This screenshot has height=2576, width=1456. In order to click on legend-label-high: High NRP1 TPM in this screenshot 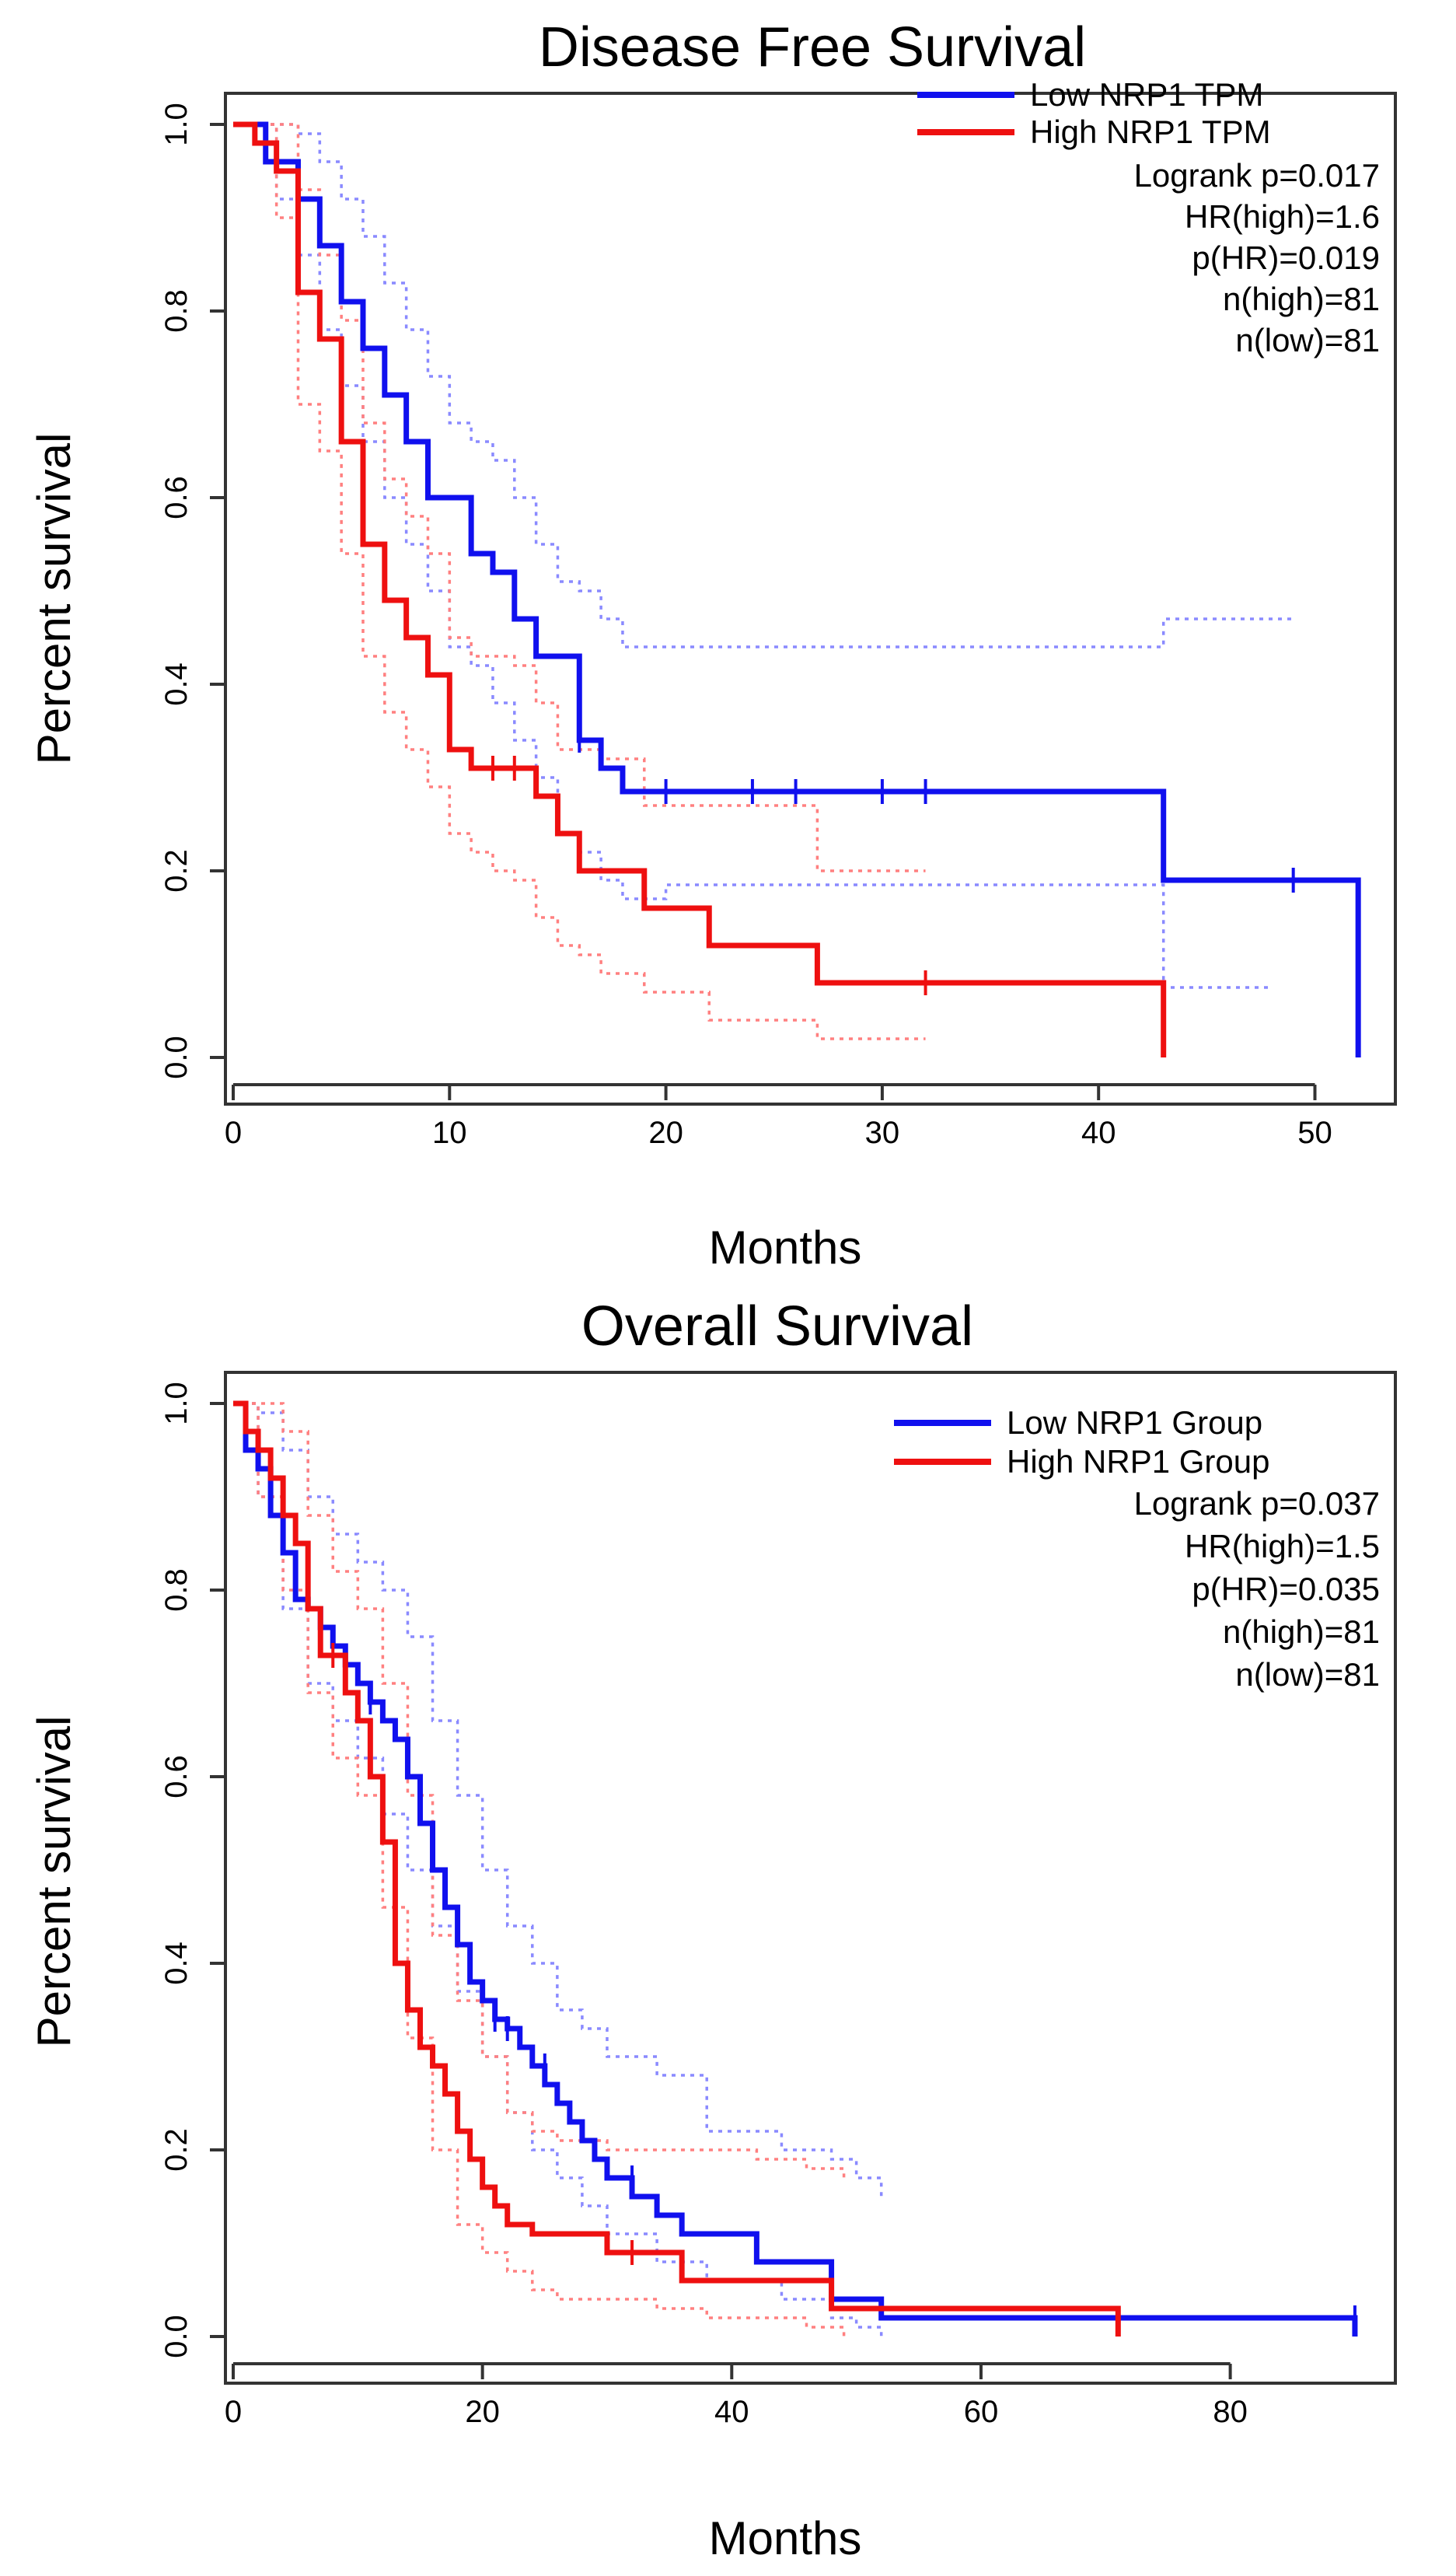, I will do `click(1150, 132)`.